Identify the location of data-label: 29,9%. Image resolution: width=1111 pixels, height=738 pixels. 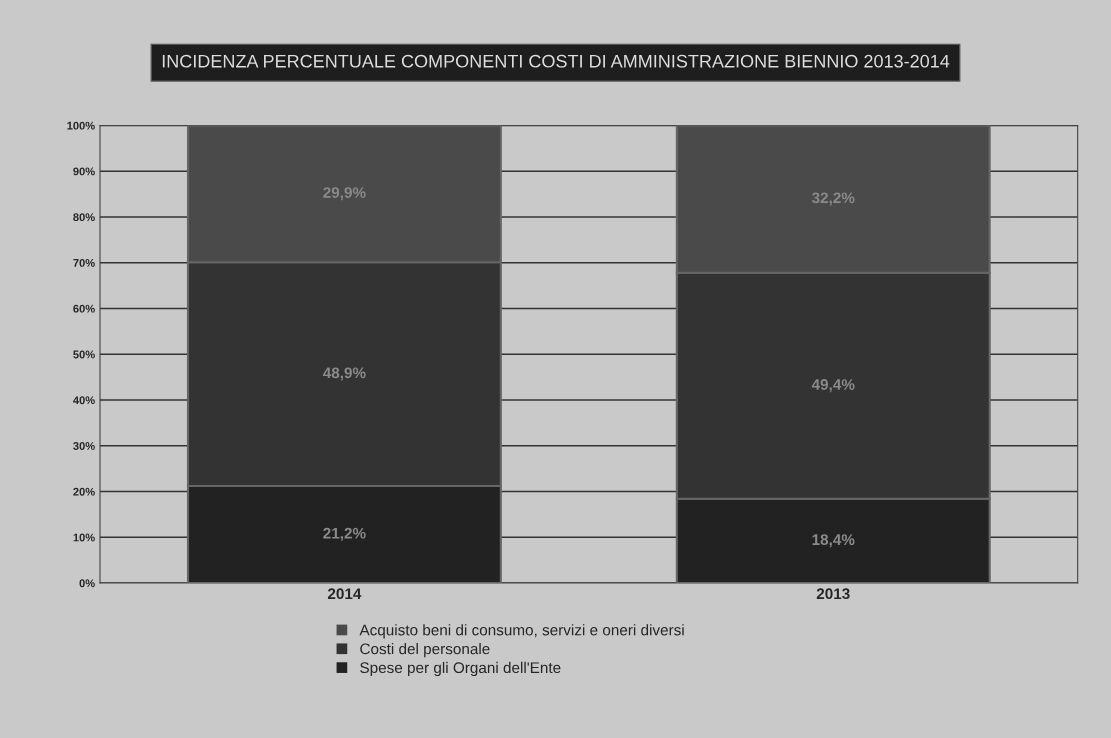
(344, 194).